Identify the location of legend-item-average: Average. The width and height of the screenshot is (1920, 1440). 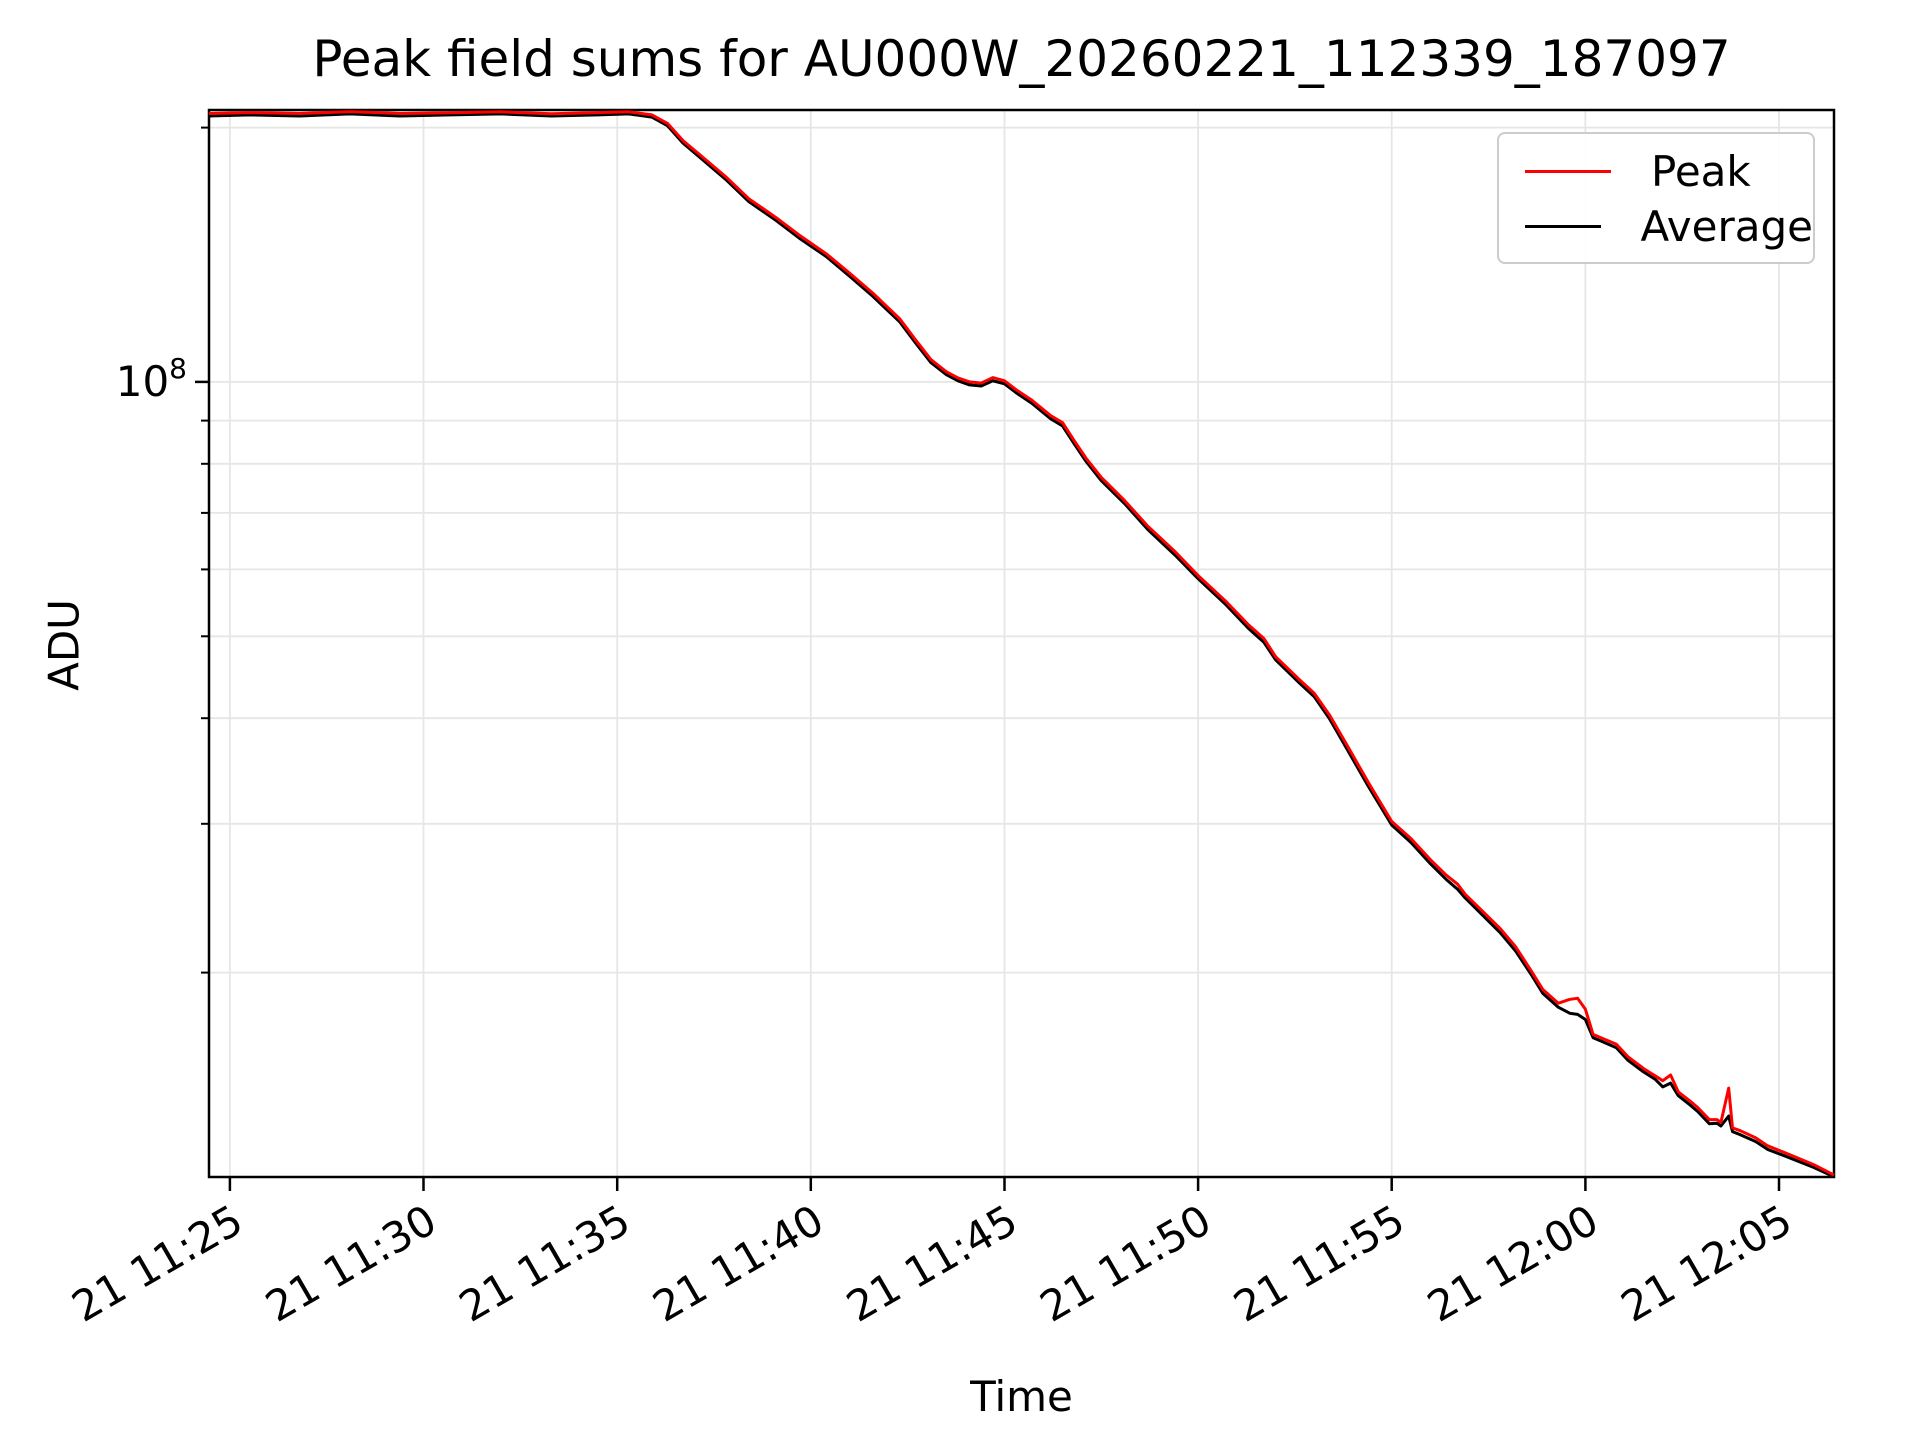
(1669, 226).